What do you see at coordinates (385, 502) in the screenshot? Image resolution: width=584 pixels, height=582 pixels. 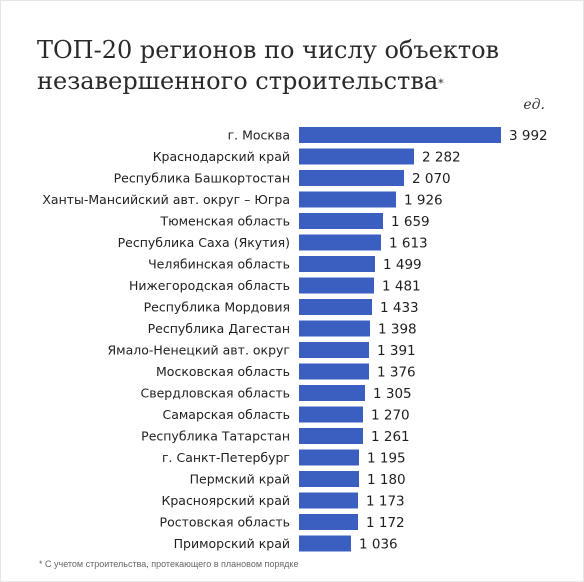 I see `value-label: 1 173` at bounding box center [385, 502].